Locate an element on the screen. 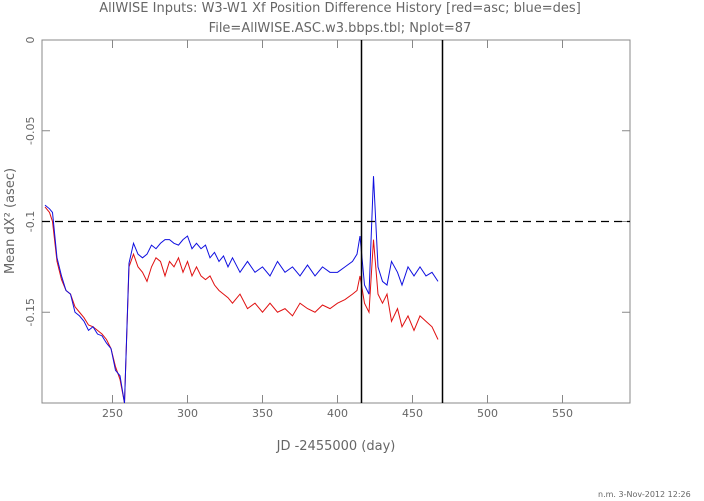 The image size is (704, 501). x-tick-label: 450 is located at coordinates (412, 413).